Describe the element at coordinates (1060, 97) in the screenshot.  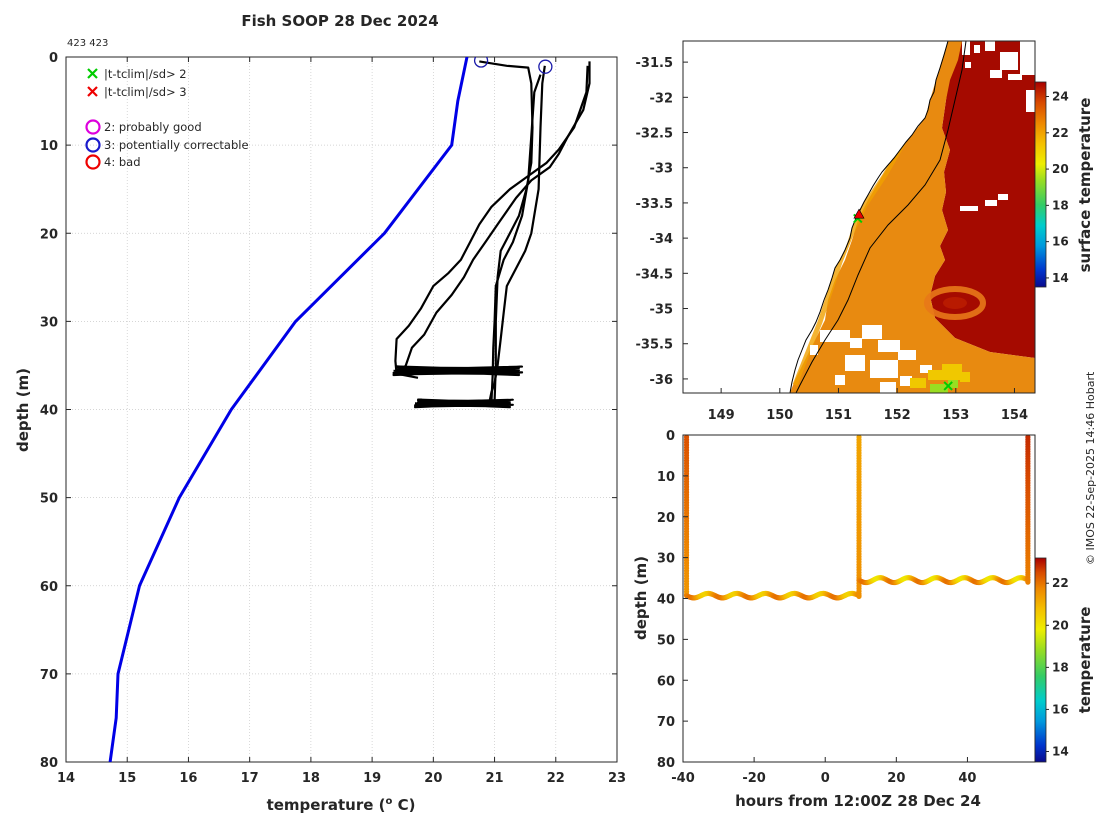
I see `colorbar-tick-label: 24` at that location.